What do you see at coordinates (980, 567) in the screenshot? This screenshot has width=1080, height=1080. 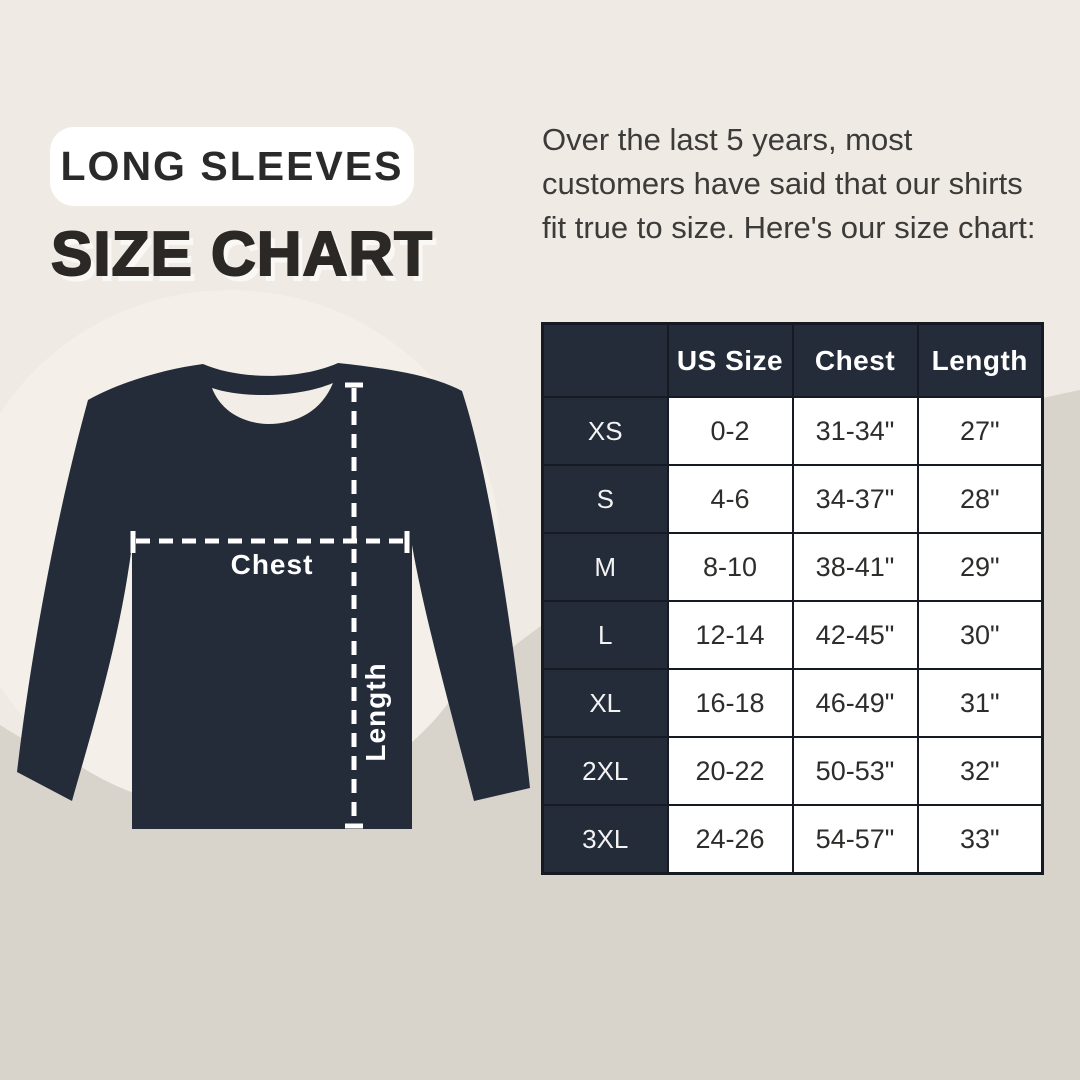 I see `length-cell: 29"` at bounding box center [980, 567].